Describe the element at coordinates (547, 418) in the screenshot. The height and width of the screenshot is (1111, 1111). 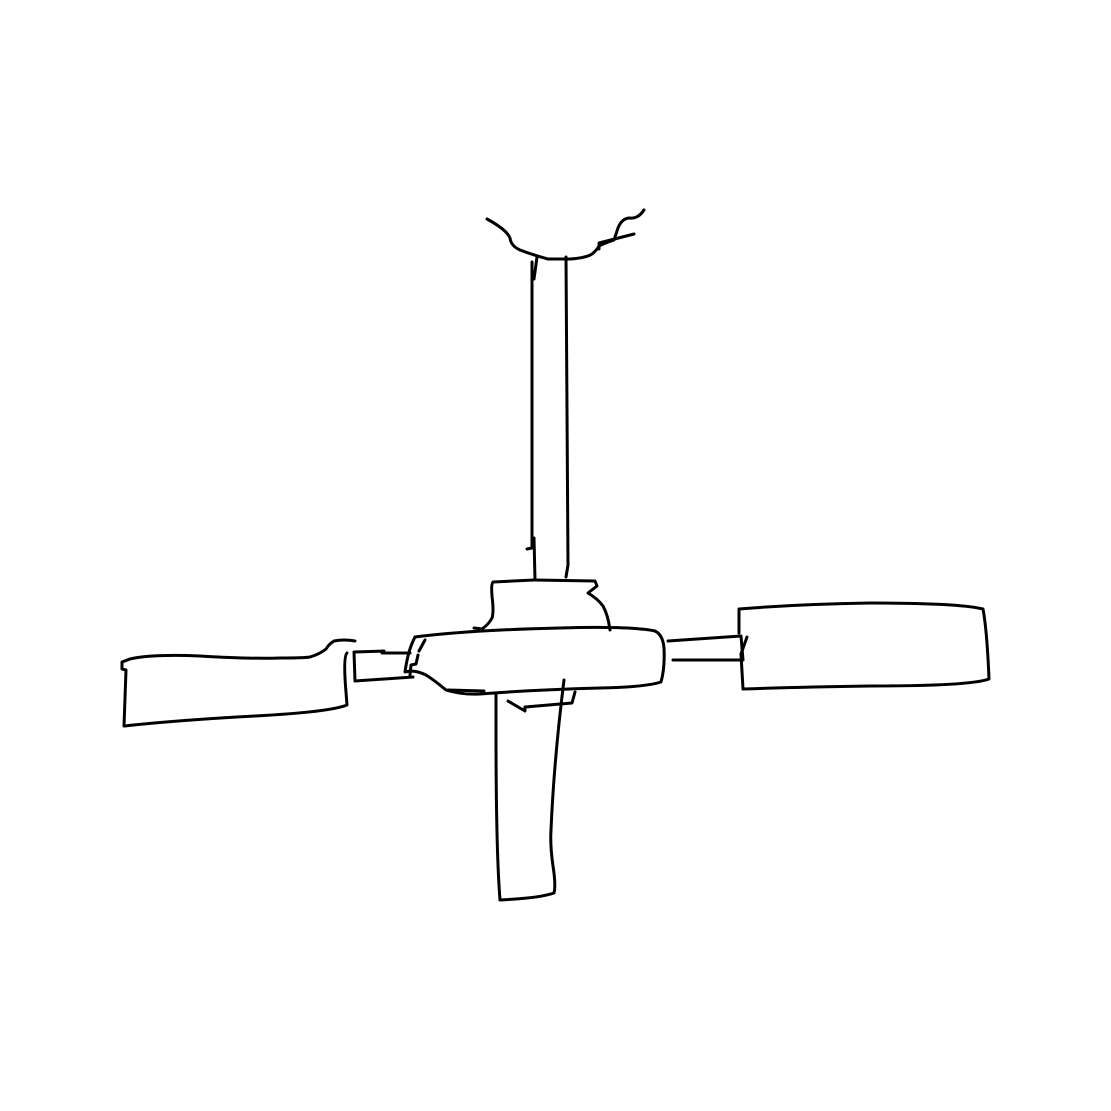
I see `downrod` at that location.